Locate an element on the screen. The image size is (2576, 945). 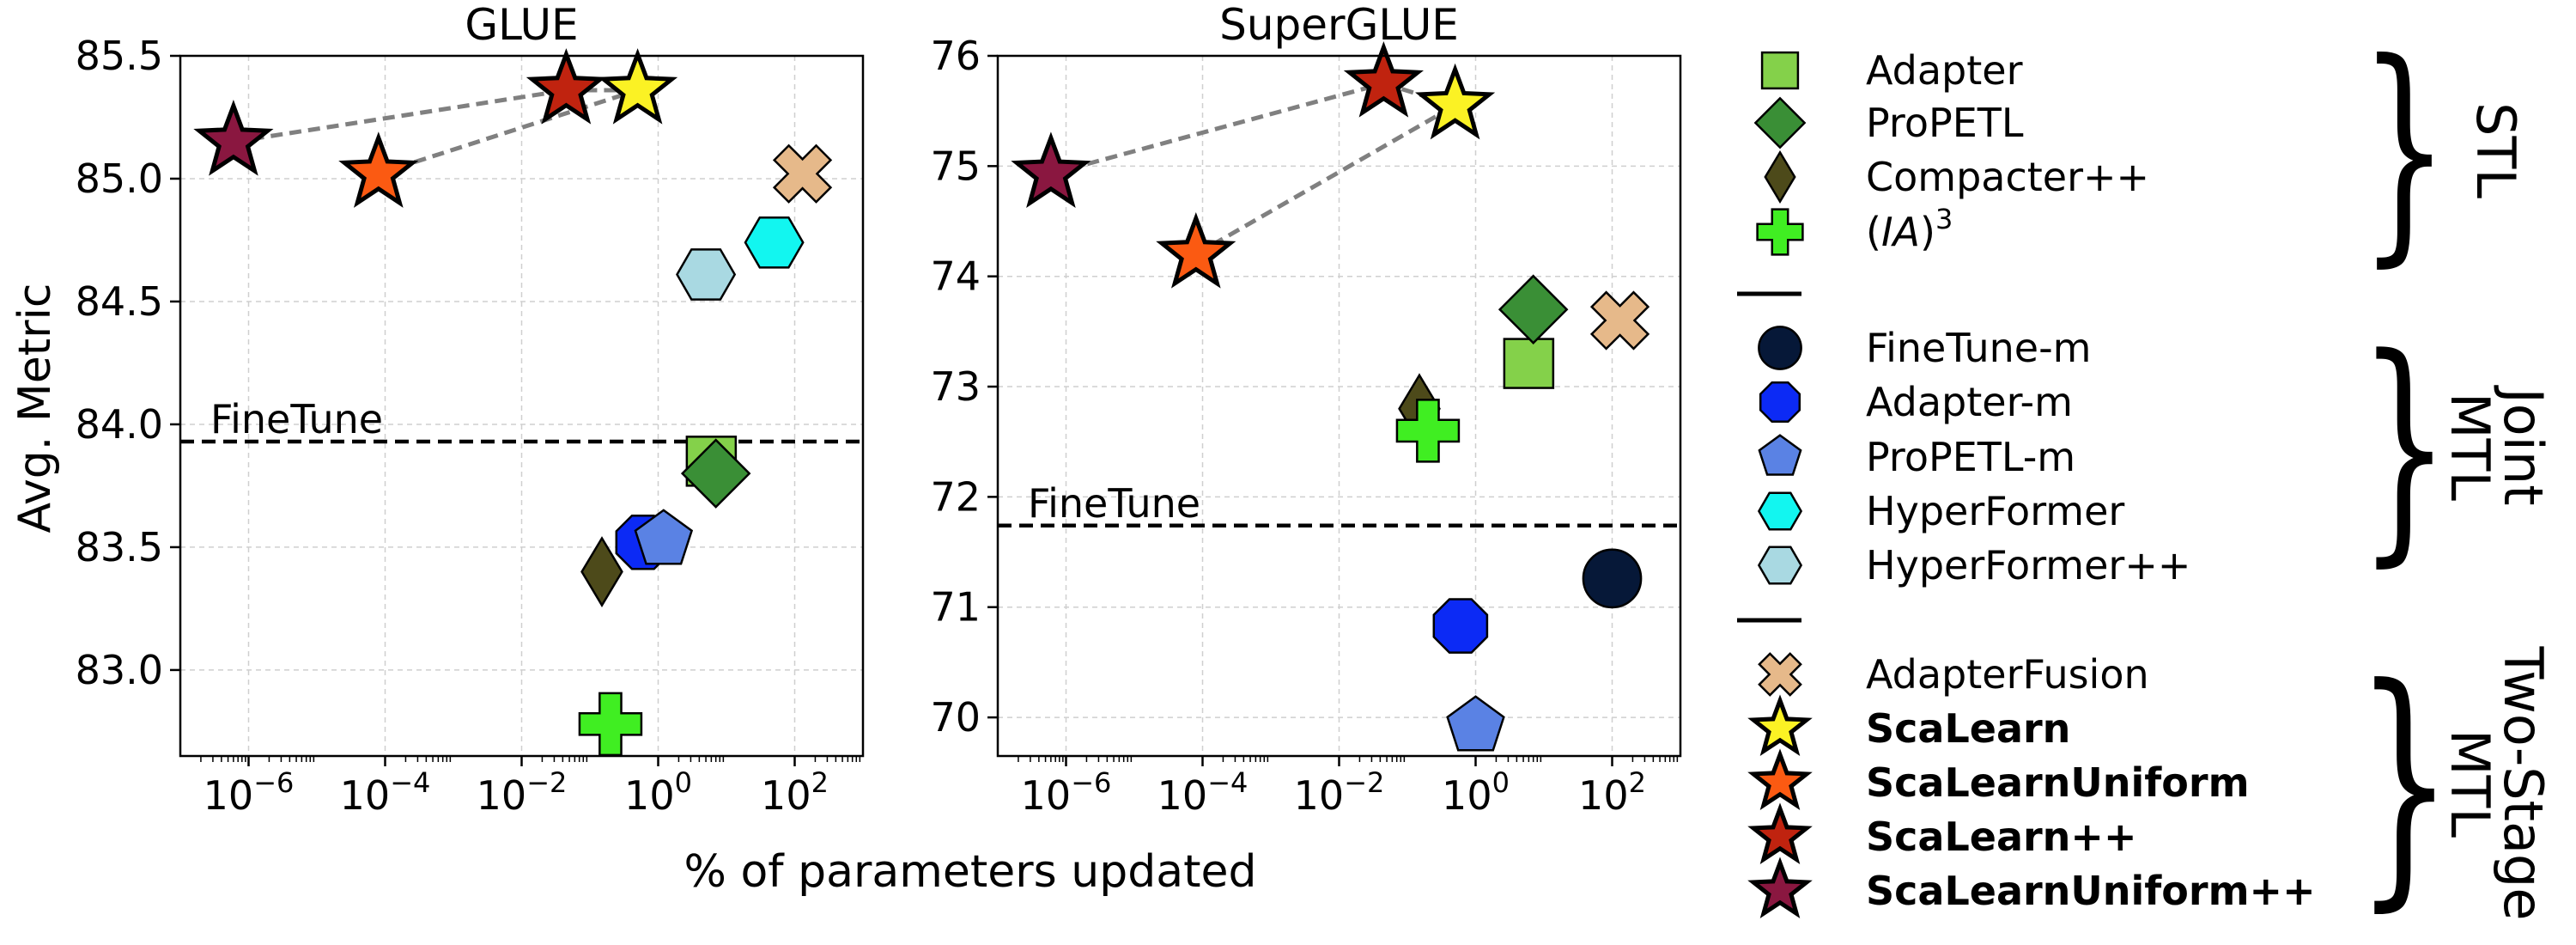
square-icon is located at coordinates (1780, 70).